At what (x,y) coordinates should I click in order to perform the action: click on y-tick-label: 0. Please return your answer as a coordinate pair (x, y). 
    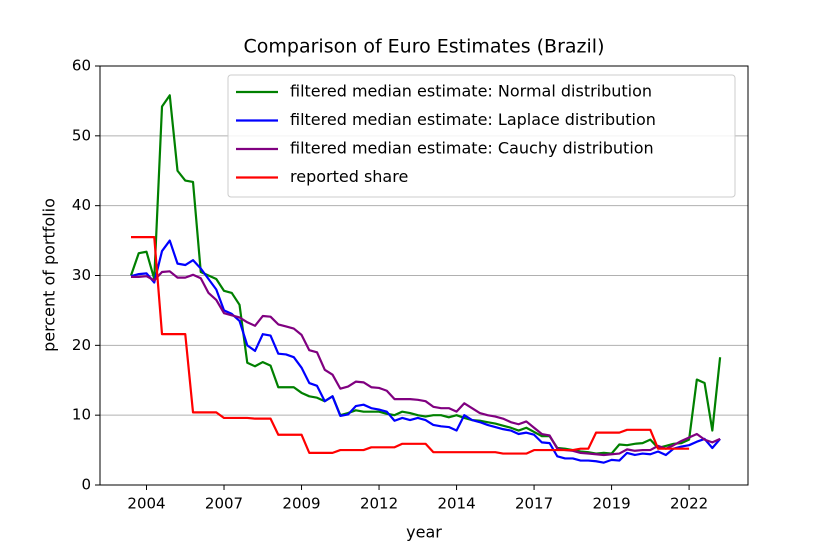
    Looking at the image, I should click on (86, 485).